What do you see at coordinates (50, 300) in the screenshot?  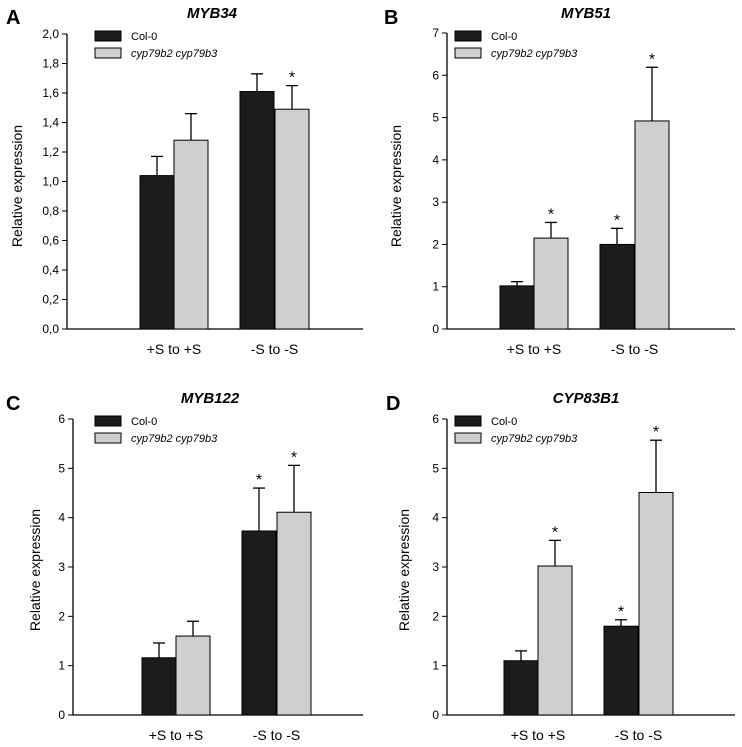 I see `y-tick-label: 0,2` at bounding box center [50, 300].